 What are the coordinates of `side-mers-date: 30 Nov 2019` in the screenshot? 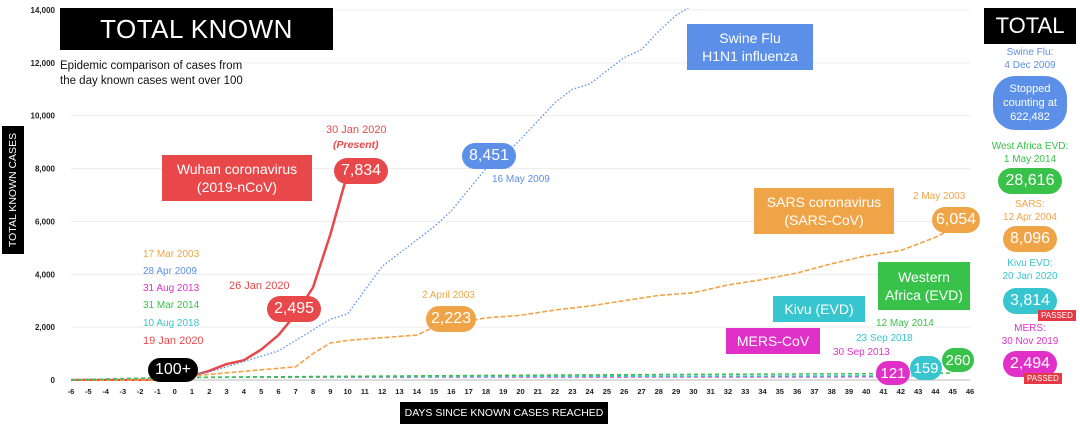 It's located at (1030, 341).